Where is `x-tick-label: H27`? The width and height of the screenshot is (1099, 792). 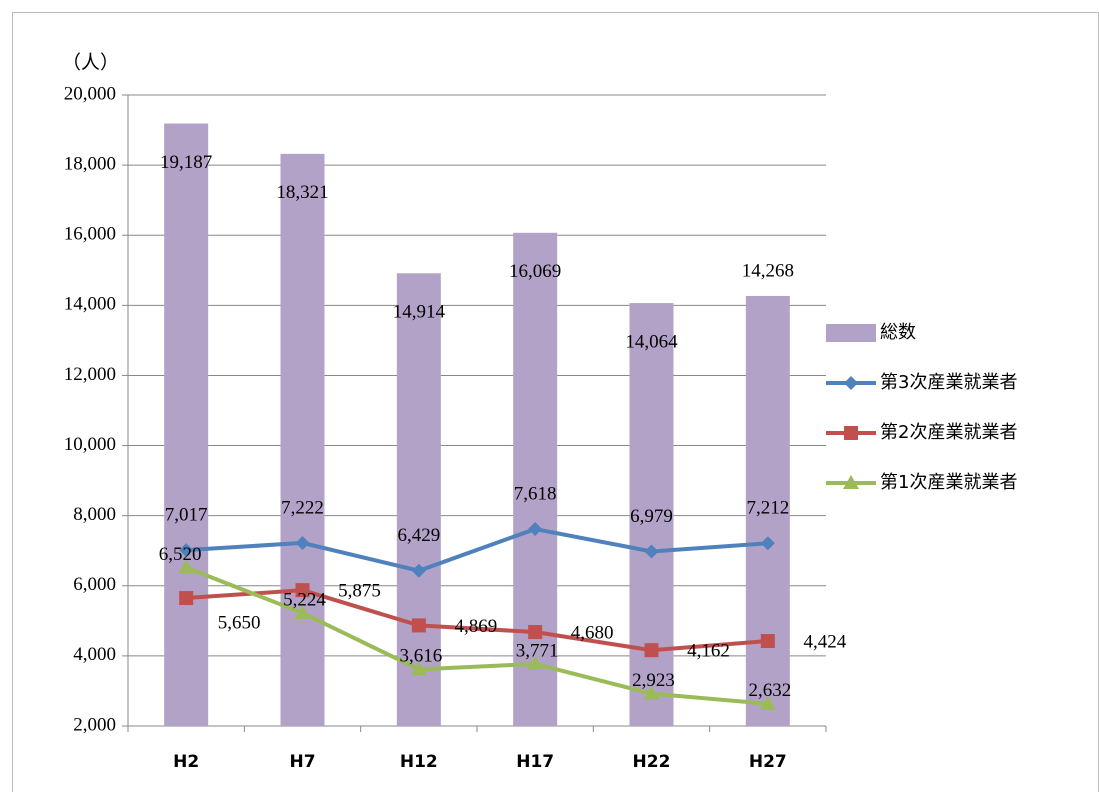
x-tick-label: H27 is located at coordinates (768, 762).